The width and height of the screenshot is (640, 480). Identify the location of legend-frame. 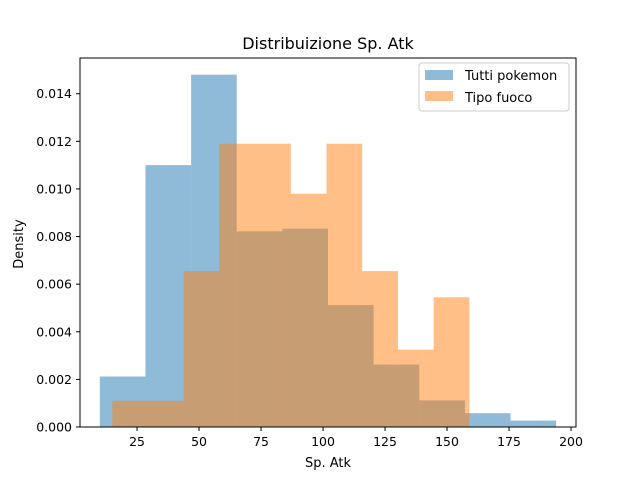
(494, 87).